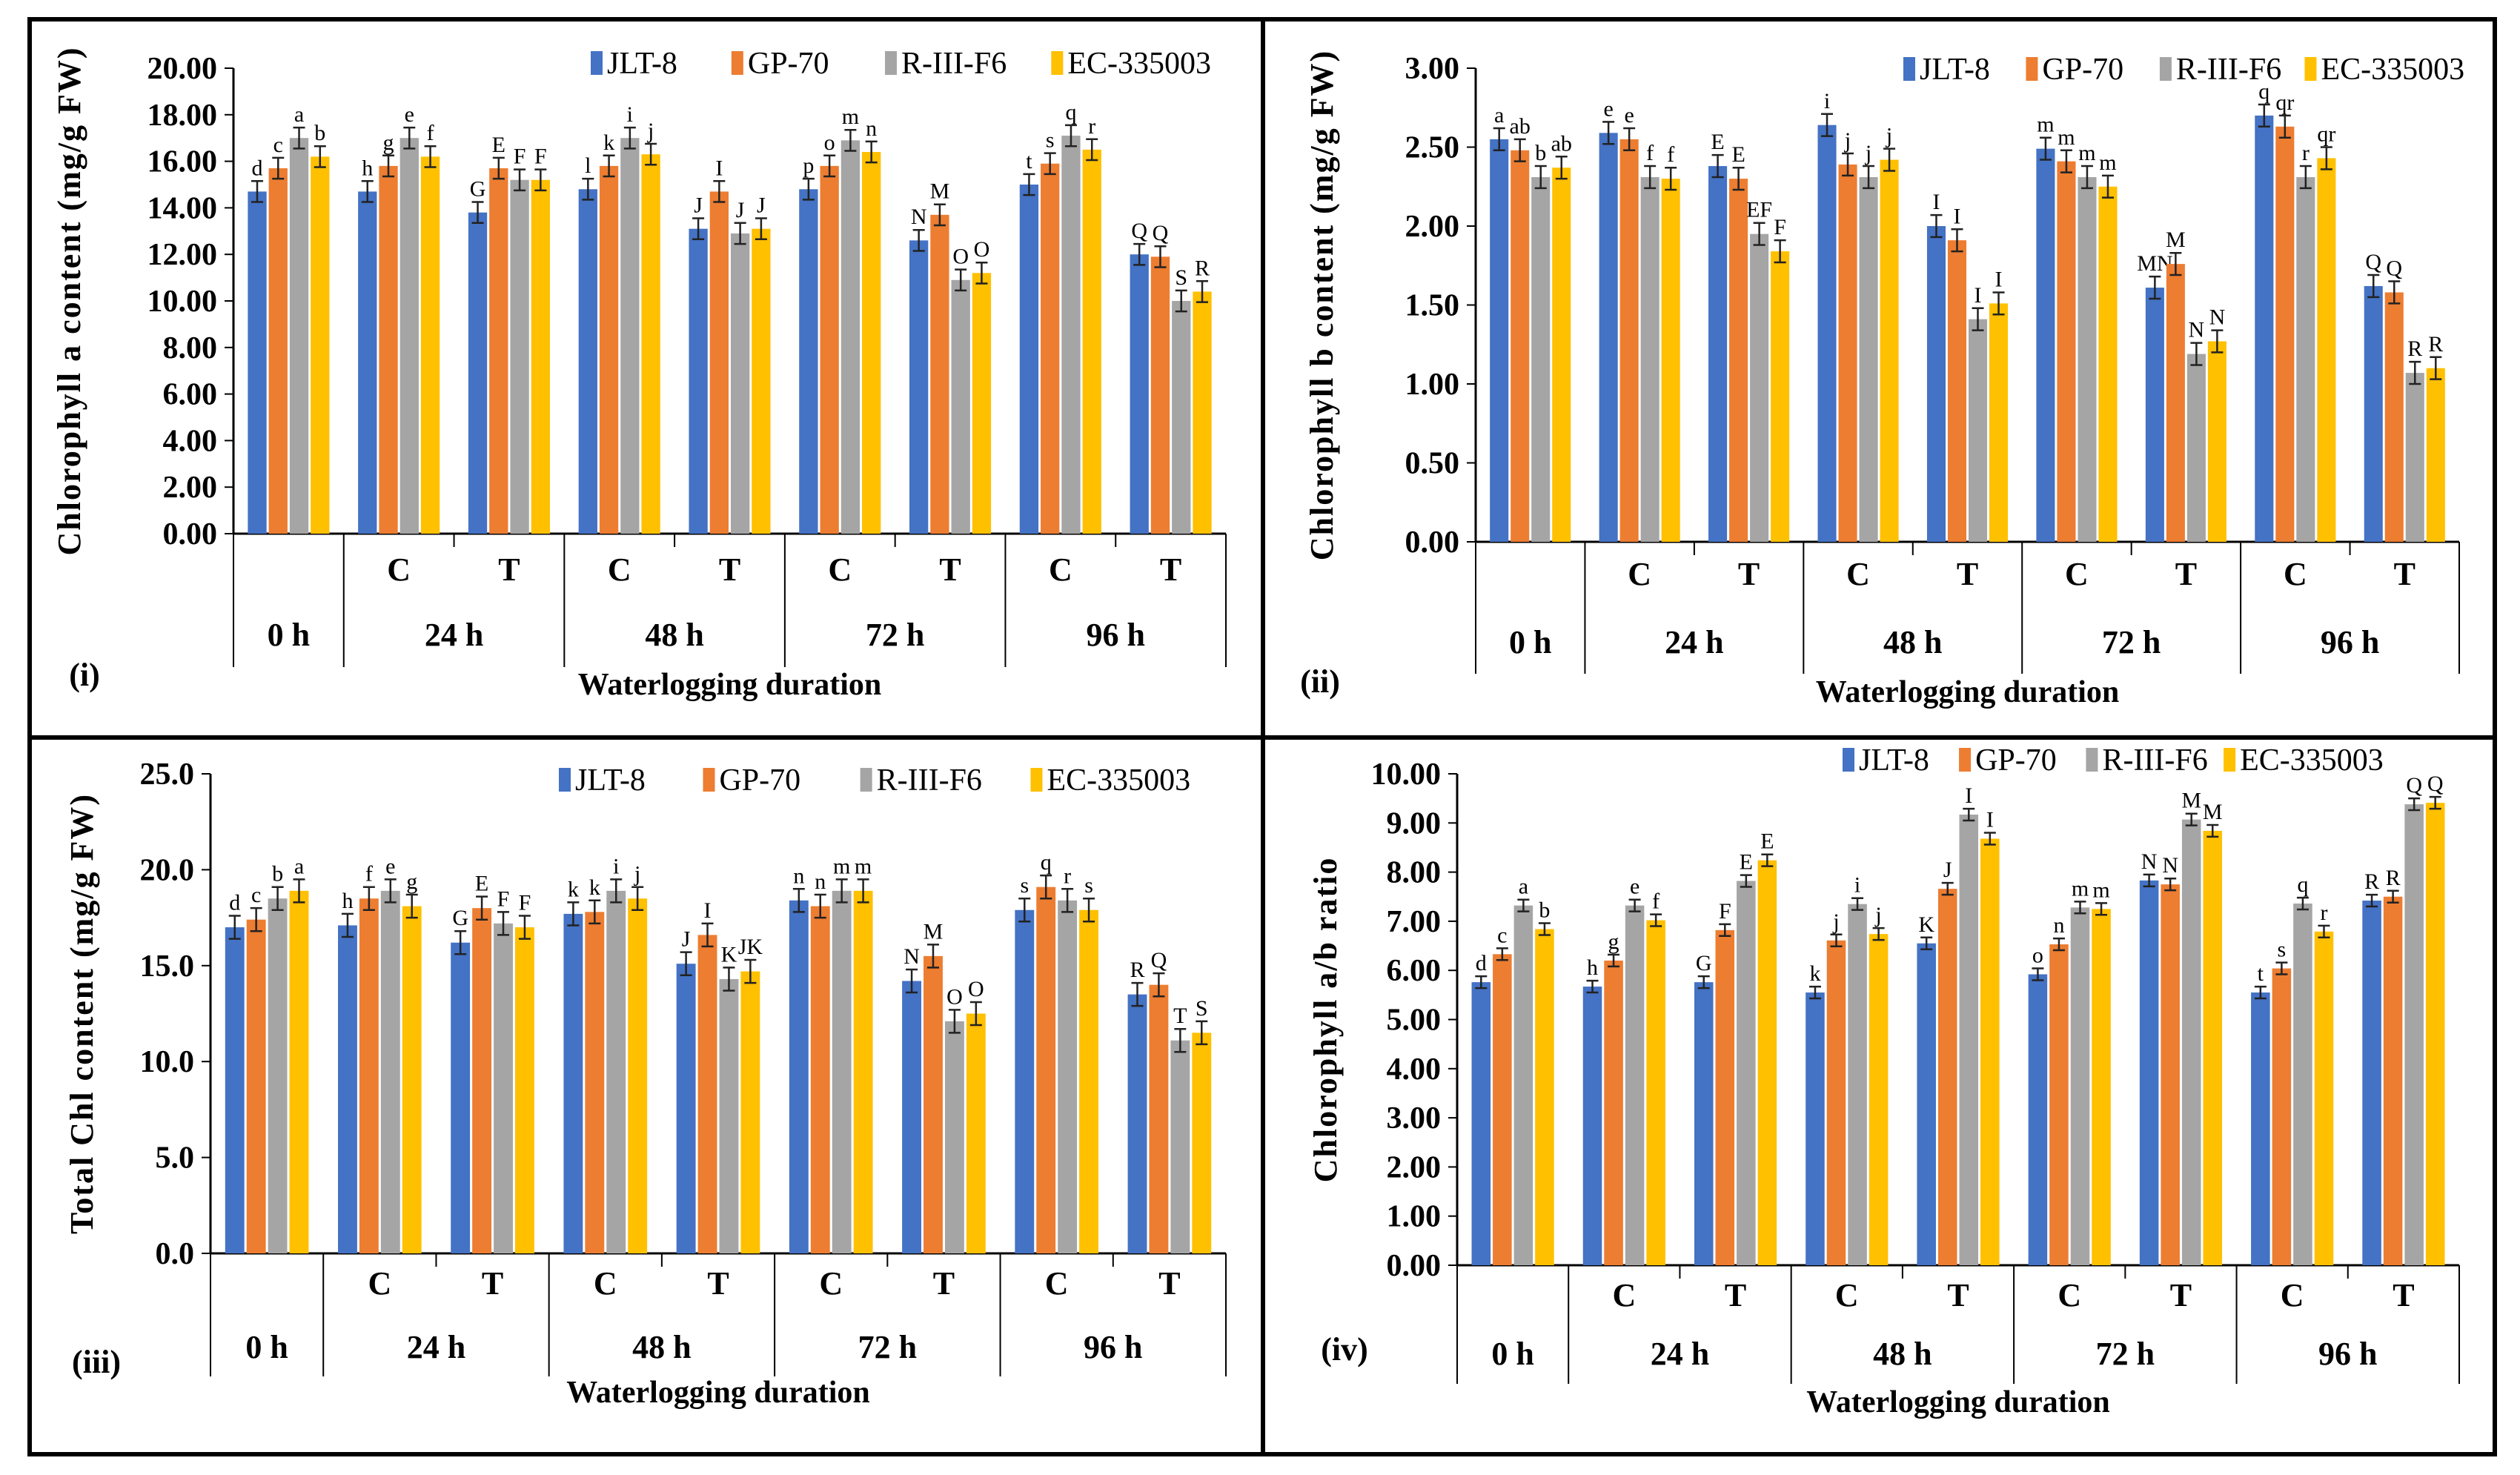  Describe the element at coordinates (1070, 112) in the screenshot. I see `significance-letter: q` at that location.